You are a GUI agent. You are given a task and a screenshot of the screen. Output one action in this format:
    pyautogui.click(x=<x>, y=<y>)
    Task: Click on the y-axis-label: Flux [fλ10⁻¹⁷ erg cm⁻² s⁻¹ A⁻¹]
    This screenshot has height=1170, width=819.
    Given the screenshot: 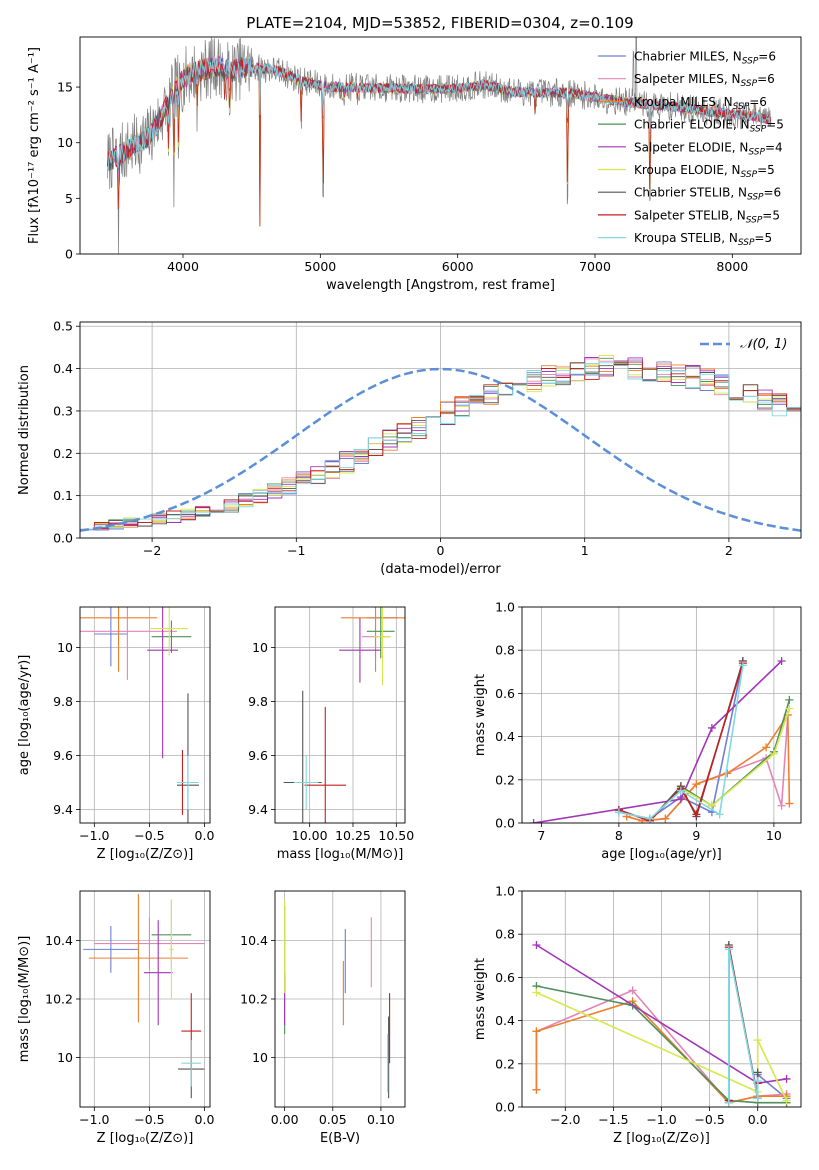 What is the action you would take?
    pyautogui.click(x=34, y=145)
    